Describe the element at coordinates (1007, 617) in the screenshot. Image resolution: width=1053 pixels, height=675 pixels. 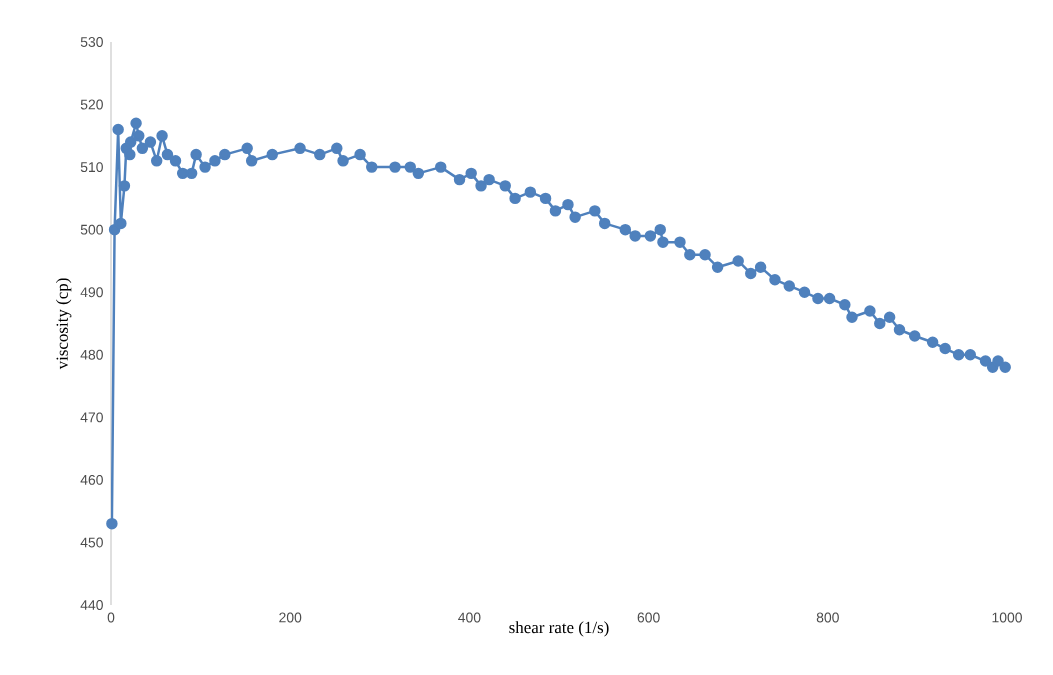
I see `x-tick-label: 1000` at that location.